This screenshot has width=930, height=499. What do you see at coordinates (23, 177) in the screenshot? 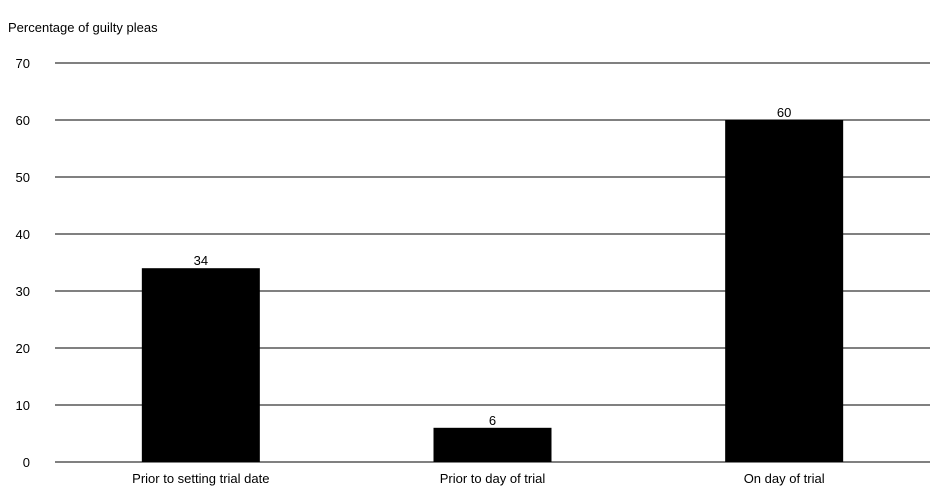
I see `y-tick-label: 50` at bounding box center [23, 177].